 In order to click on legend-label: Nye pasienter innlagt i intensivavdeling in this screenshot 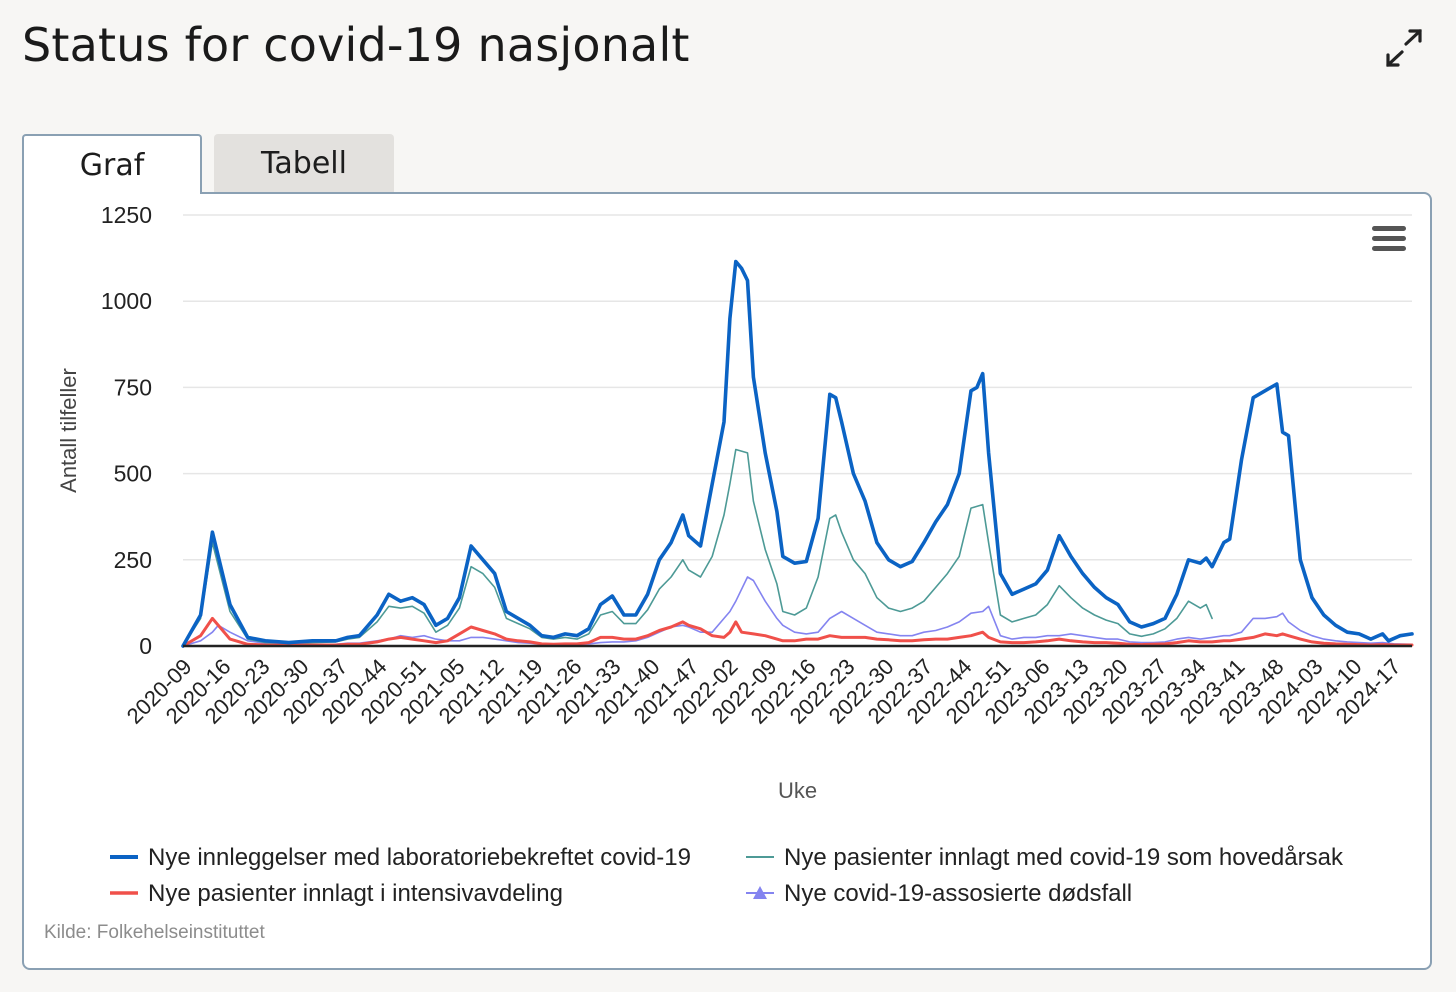, I will do `click(355, 893)`.